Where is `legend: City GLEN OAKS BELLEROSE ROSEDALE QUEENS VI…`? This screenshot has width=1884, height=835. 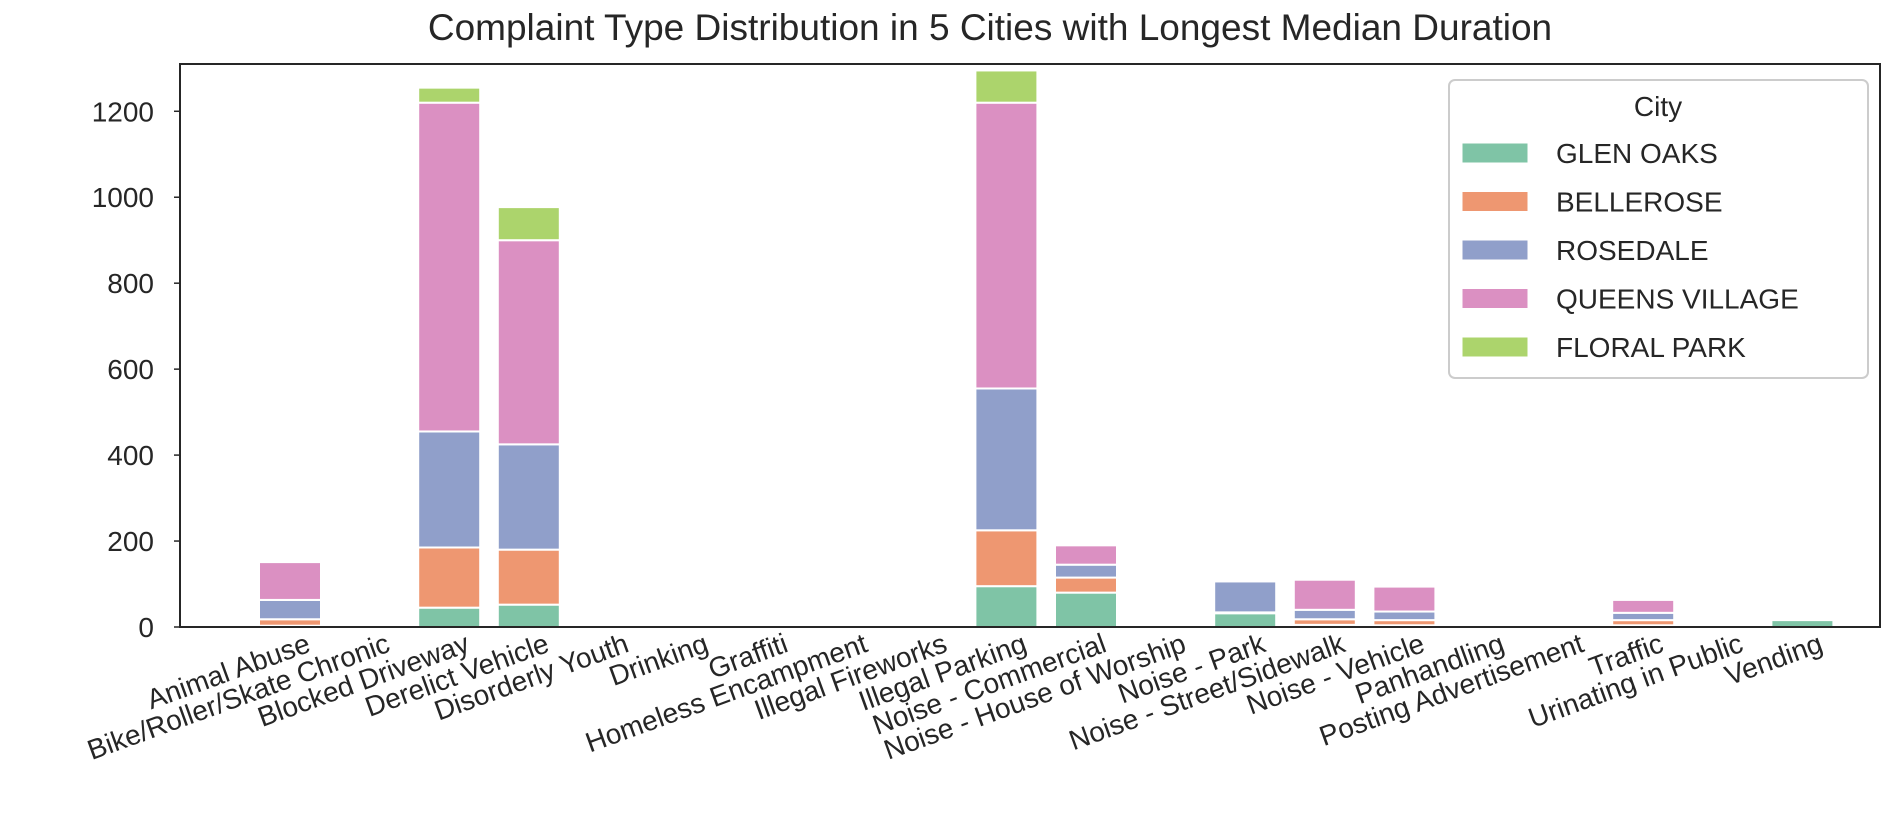
legend: City GLEN OAKS BELLEROSE ROSEDALE QUEENS VI… is located at coordinates (1658, 229).